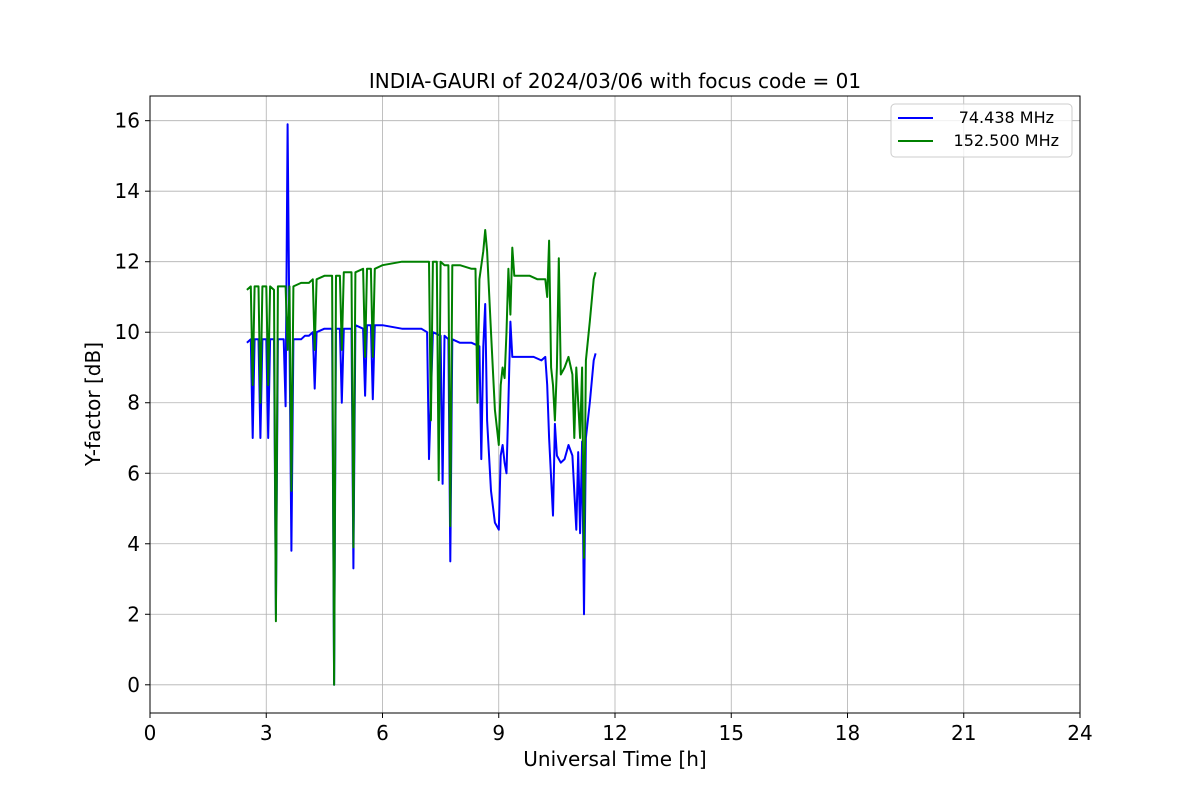 The width and height of the screenshot is (1200, 800). What do you see at coordinates (1006, 140) in the screenshot?
I see `legend-label-152-mhz: 152.500 MHz` at bounding box center [1006, 140].